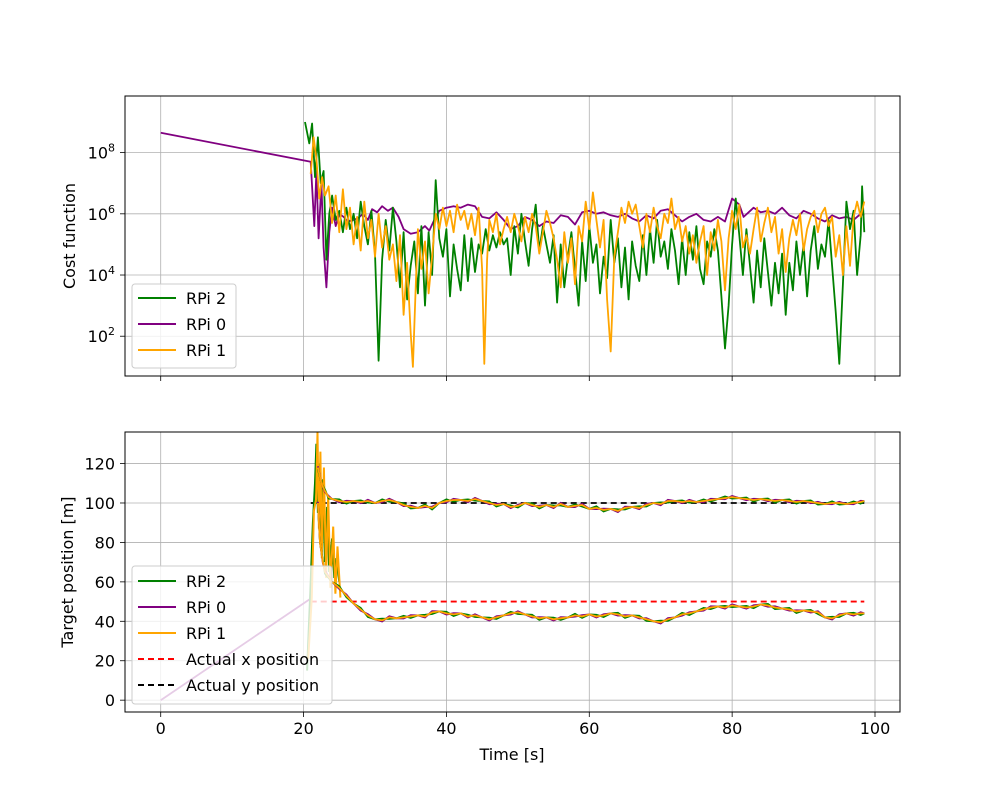  I want to click on position-y-tick-label: 120, so click(99, 464).